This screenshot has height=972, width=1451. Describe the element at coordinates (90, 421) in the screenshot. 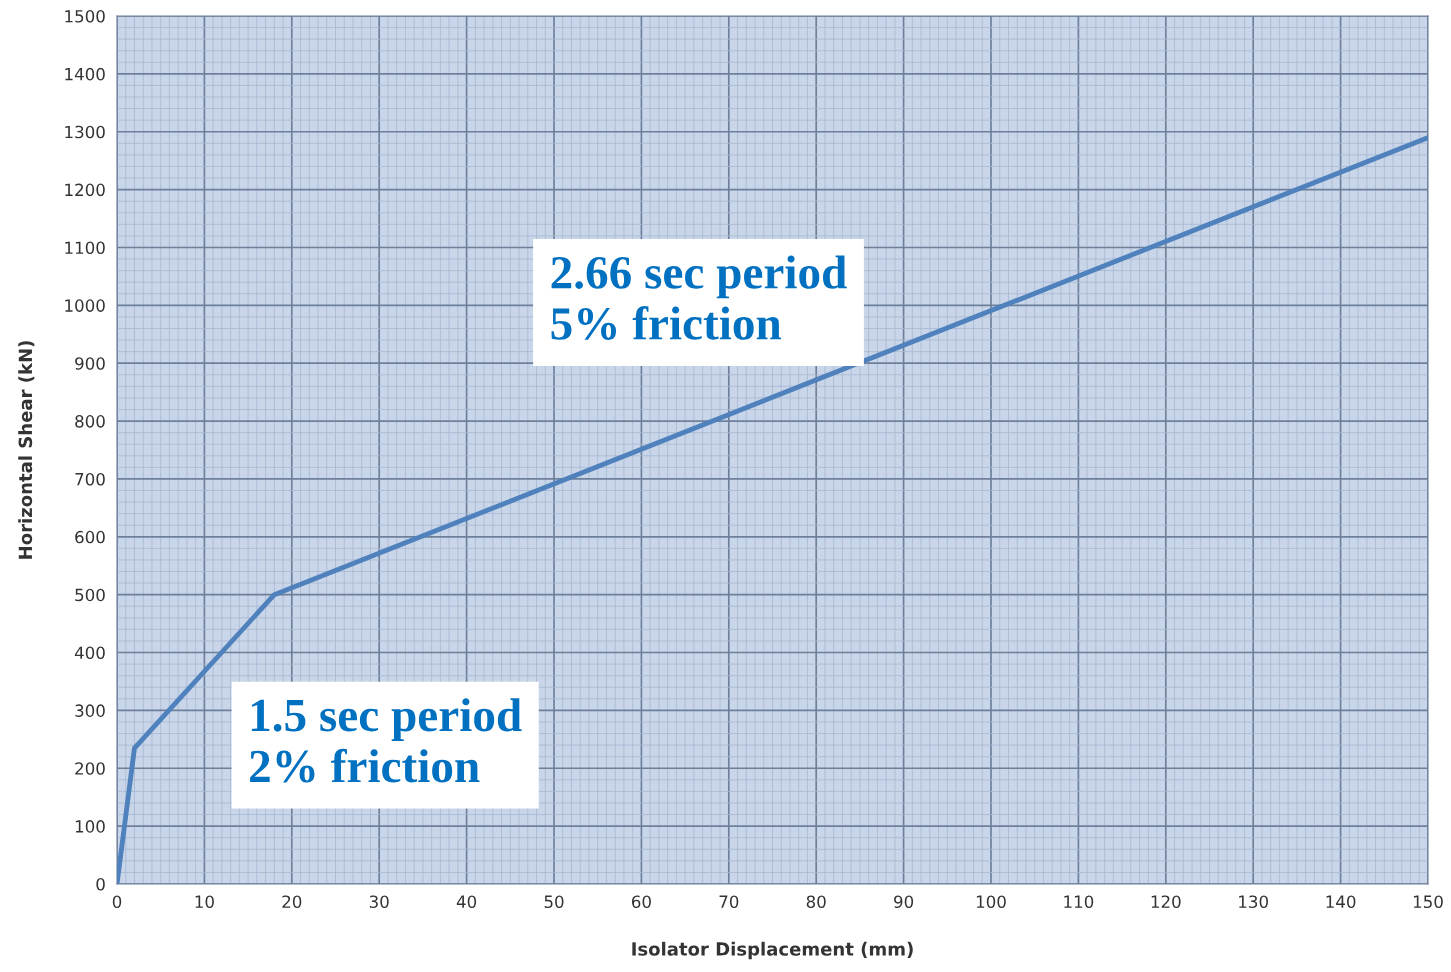

I see `y-tick-label: 800` at that location.